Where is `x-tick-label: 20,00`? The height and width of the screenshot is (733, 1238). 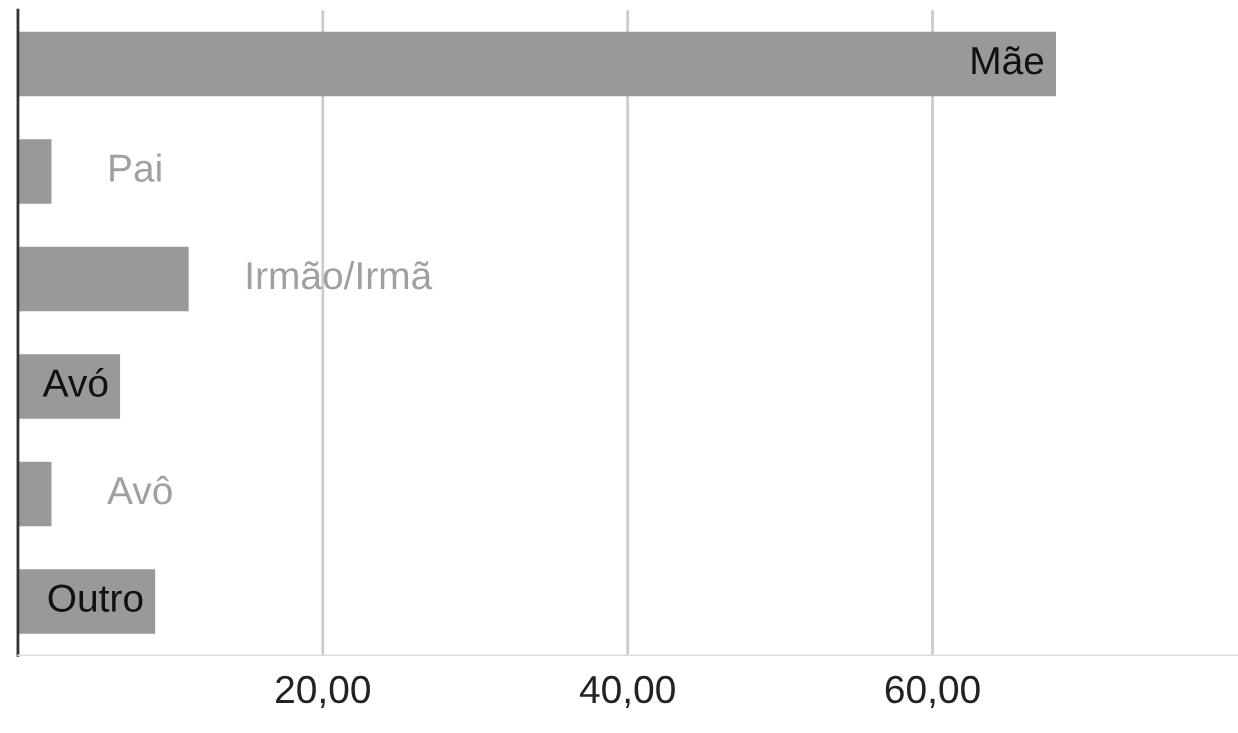 x-tick-label: 20,00 is located at coordinates (323, 691).